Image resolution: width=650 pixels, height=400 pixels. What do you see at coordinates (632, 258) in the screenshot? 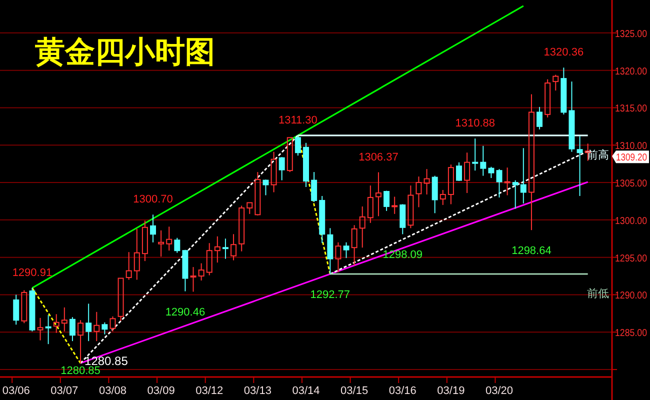
I see `y-tick-label: 1295.00` at bounding box center [632, 258].